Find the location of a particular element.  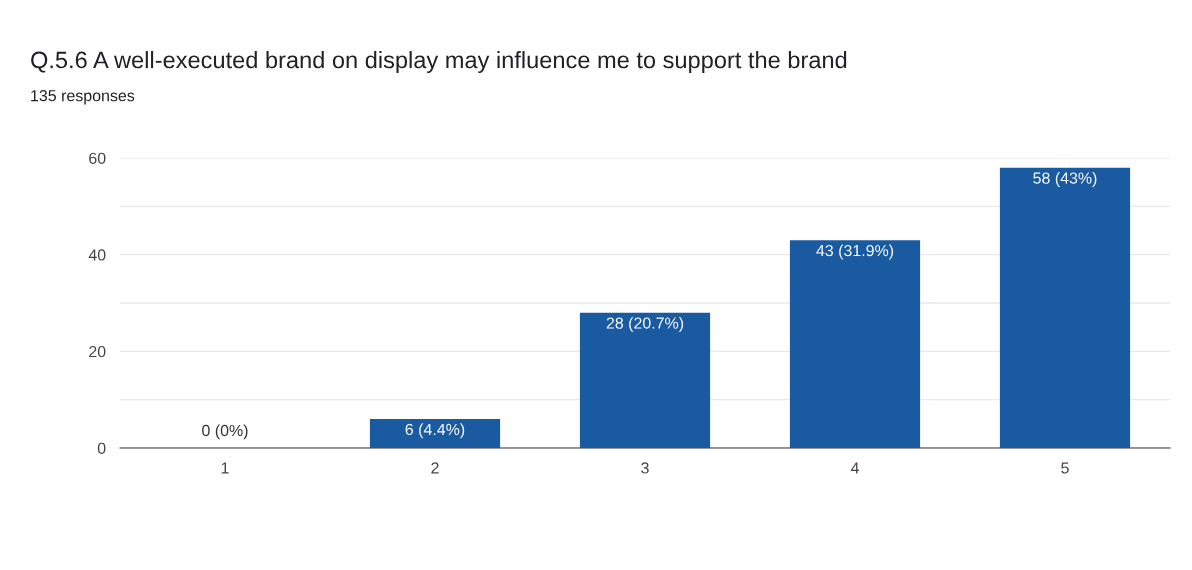

chart-subtitle: 135 responses is located at coordinates (83, 97).